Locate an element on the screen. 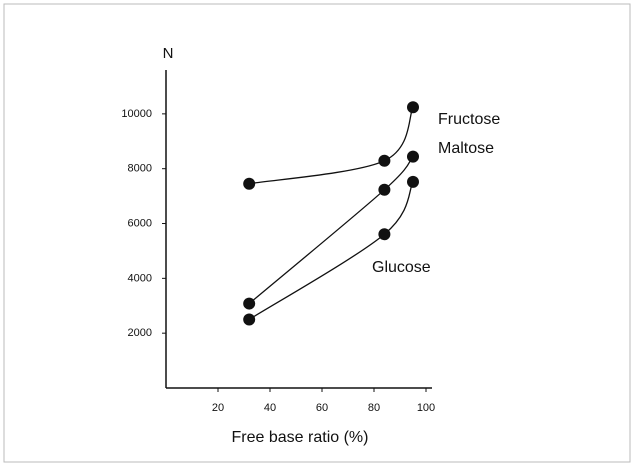  y-tick-label: 2000 is located at coordinates (140, 333).